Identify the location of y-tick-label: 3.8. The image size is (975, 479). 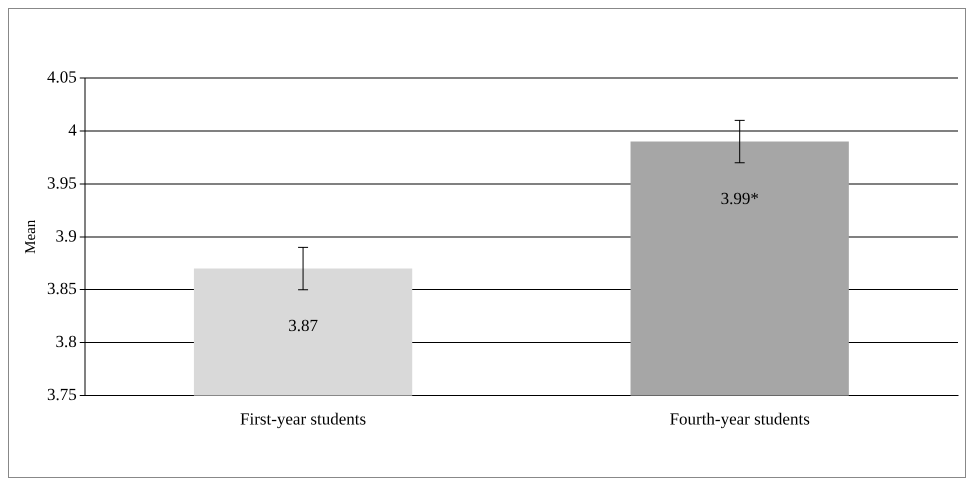
(66, 342).